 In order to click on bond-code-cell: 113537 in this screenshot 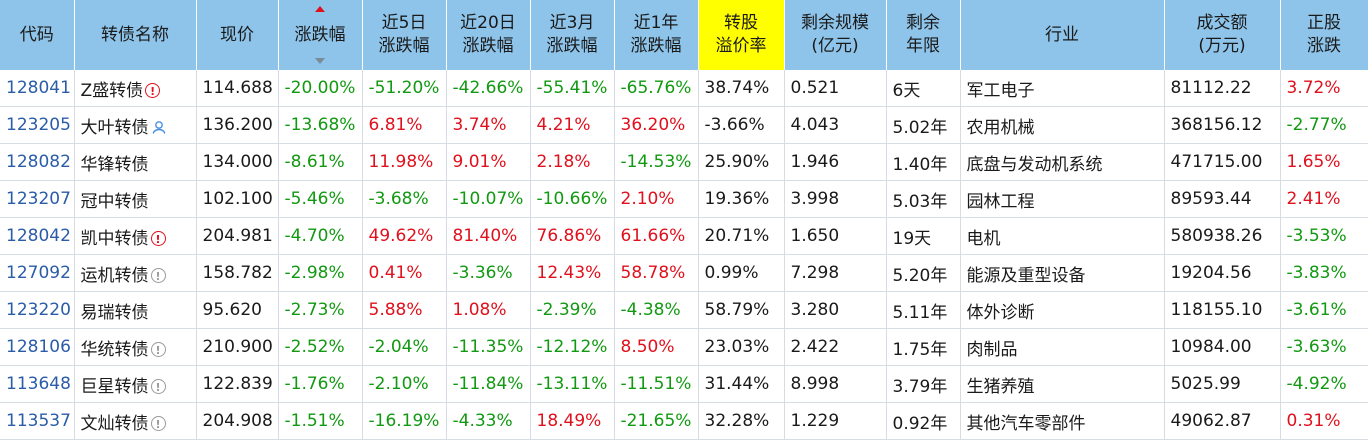, I will do `click(37, 421)`.